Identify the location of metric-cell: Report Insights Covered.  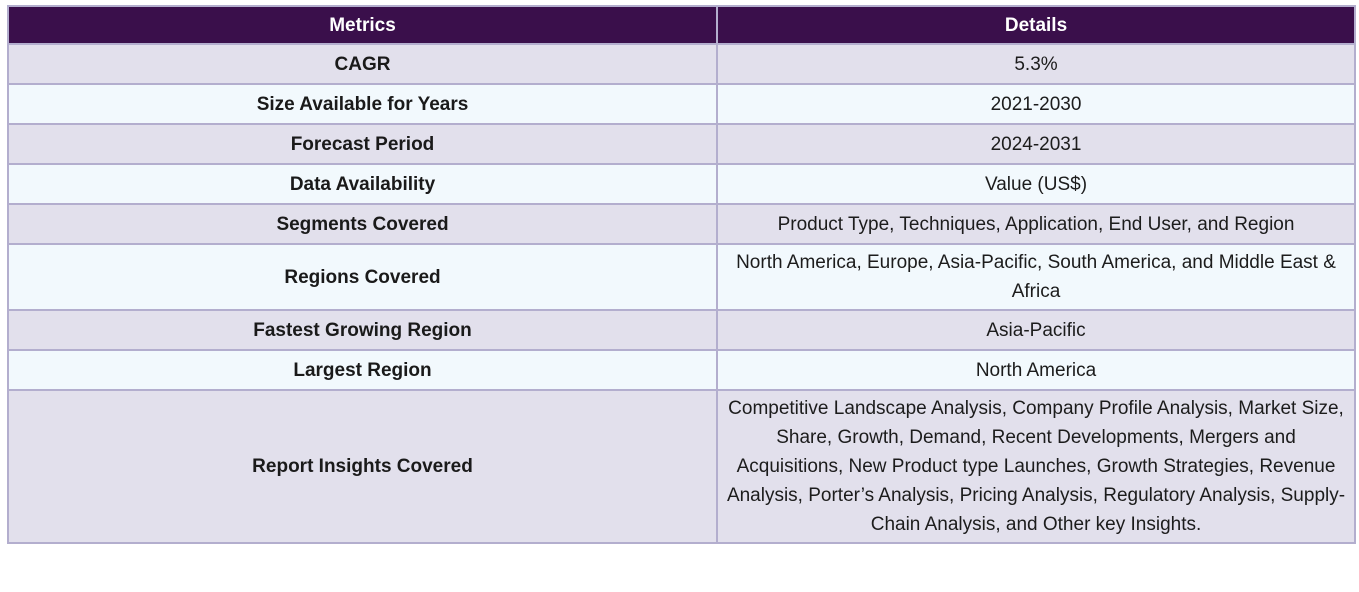
(362, 466).